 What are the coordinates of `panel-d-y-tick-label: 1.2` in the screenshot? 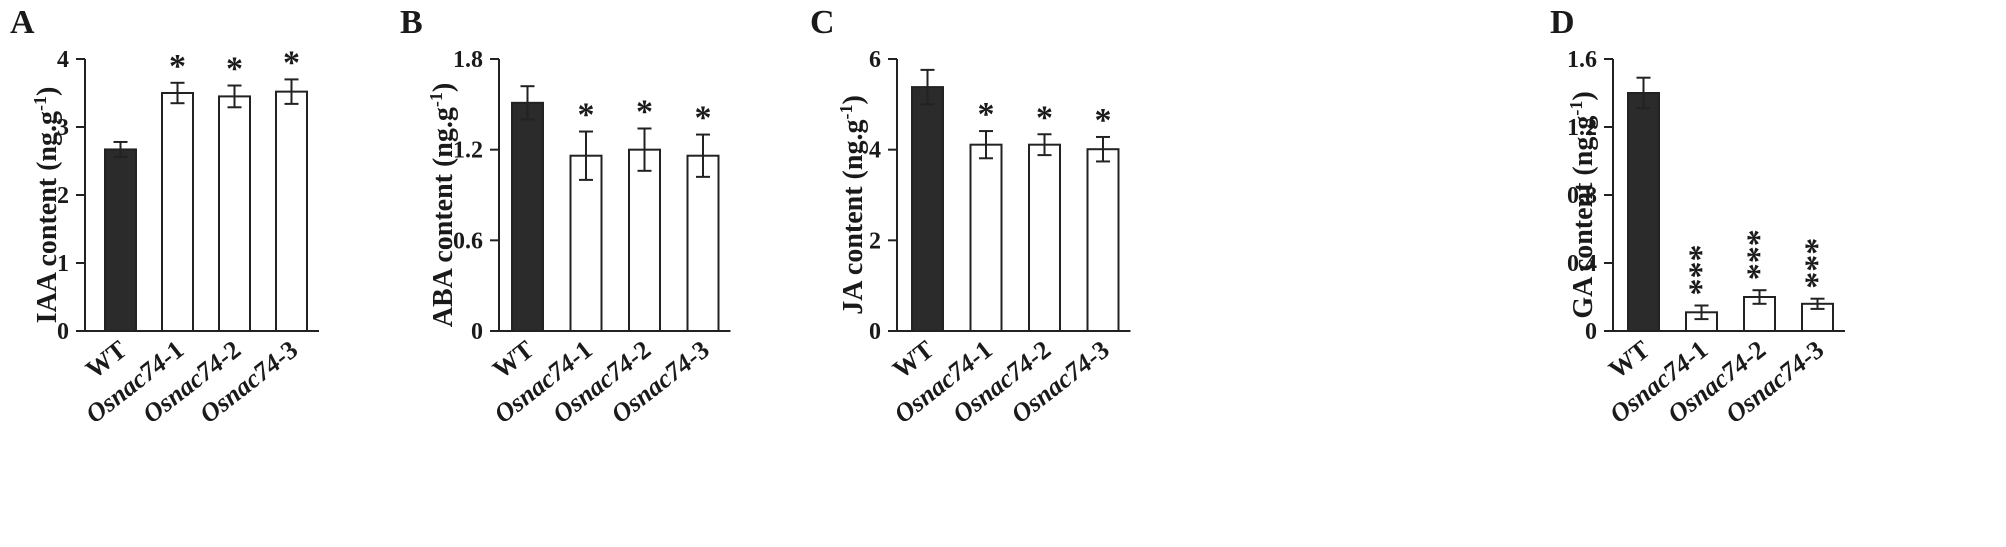 It's located at (1582, 128).